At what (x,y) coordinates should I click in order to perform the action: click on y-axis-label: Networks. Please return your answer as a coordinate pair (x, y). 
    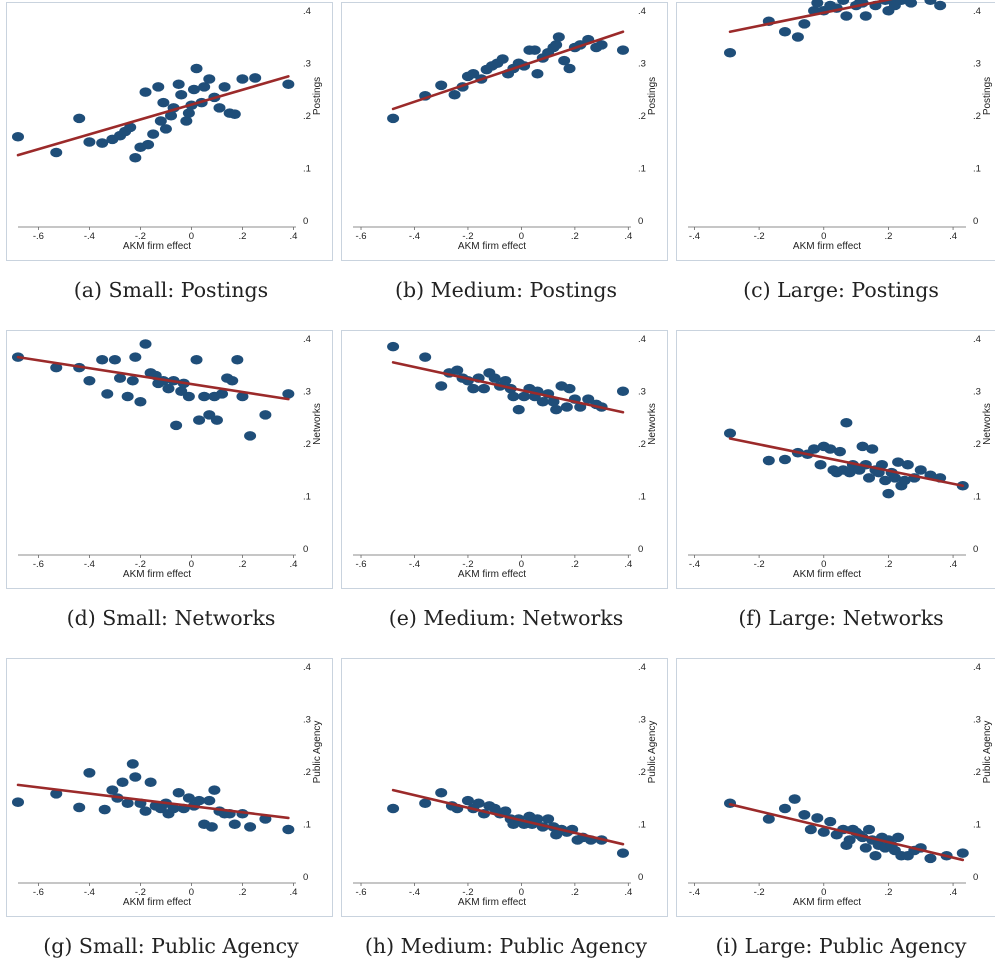
    Looking at the image, I should click on (987, 424).